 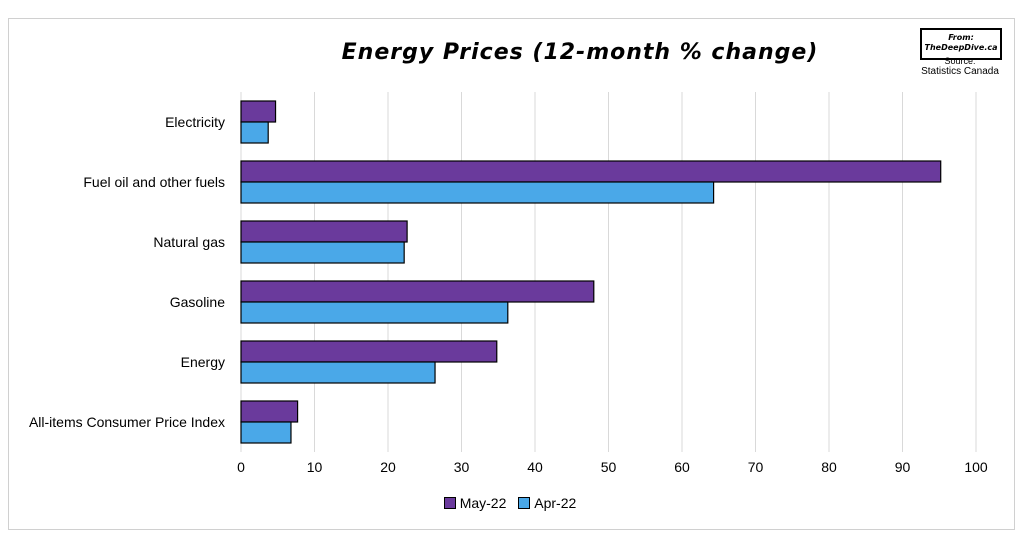 I want to click on legend-item-may: May-22, so click(x=475, y=503).